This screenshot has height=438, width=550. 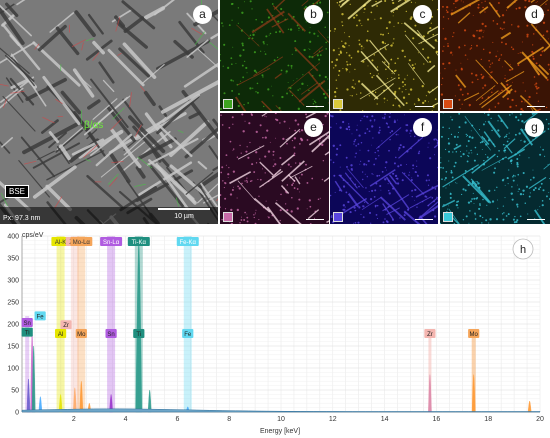 I want to click on panel-letter-h-circle, so click(x=523, y=249).